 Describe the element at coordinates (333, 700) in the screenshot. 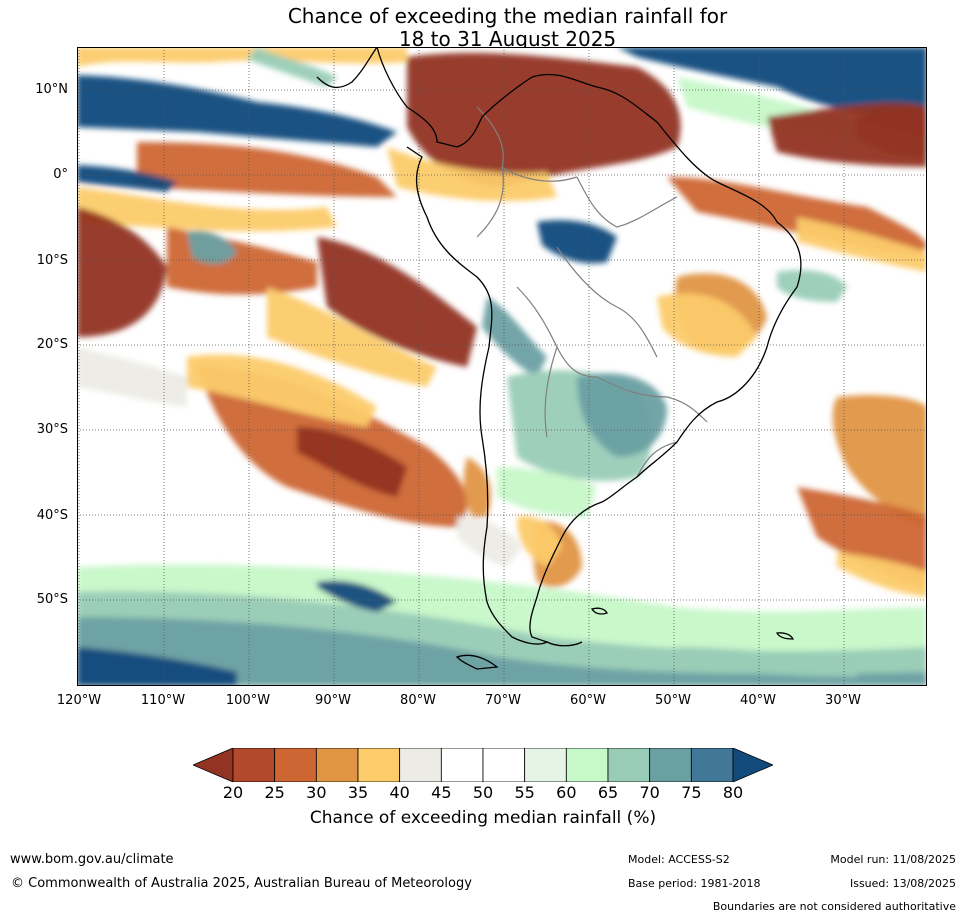

I see `lon-label-90w: 90°W` at that location.